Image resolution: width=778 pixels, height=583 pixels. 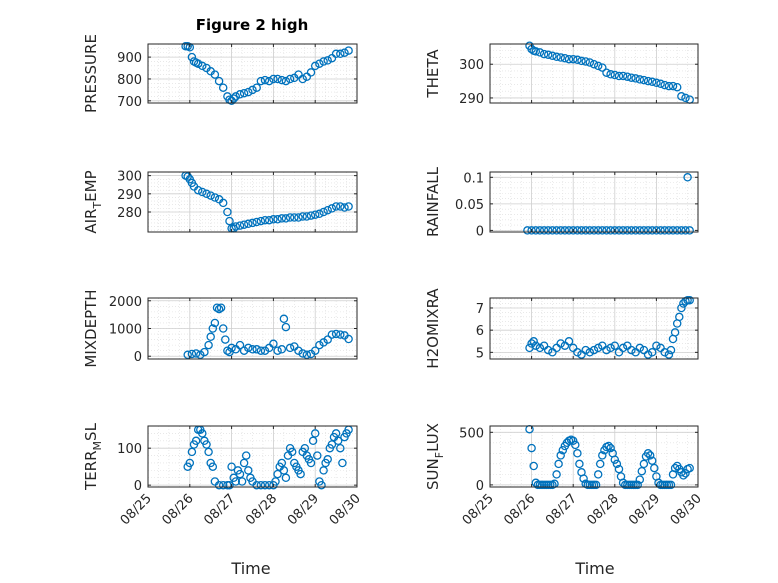 I want to click on y-tick-label: 0, so click(x=138, y=486).